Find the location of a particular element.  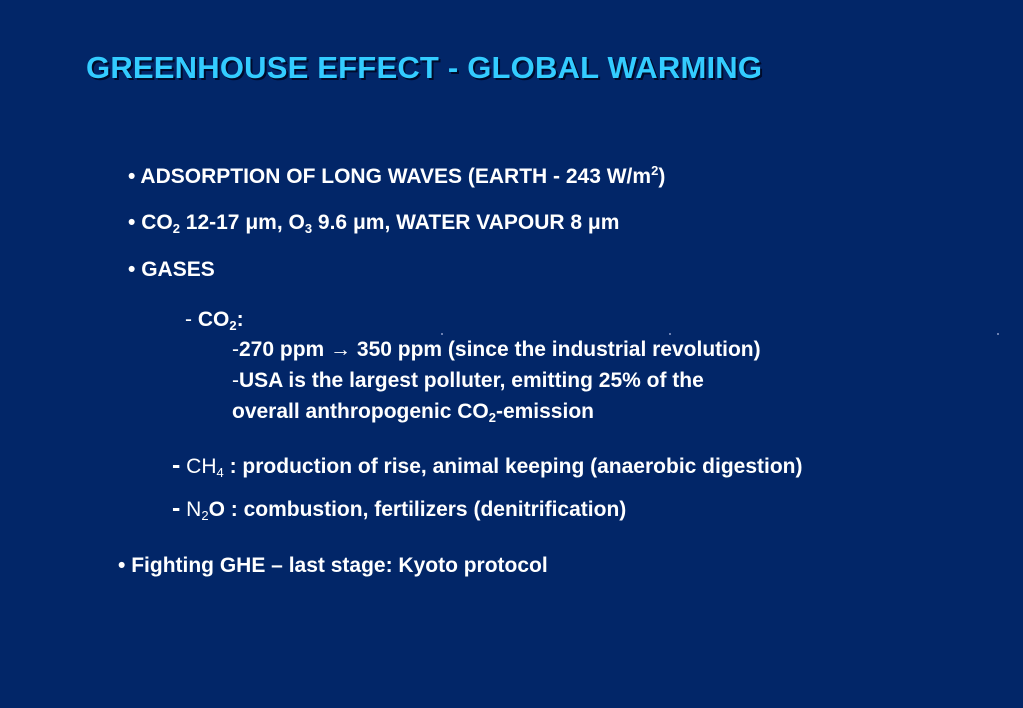

emission-sub: 2 is located at coordinates (492, 417).